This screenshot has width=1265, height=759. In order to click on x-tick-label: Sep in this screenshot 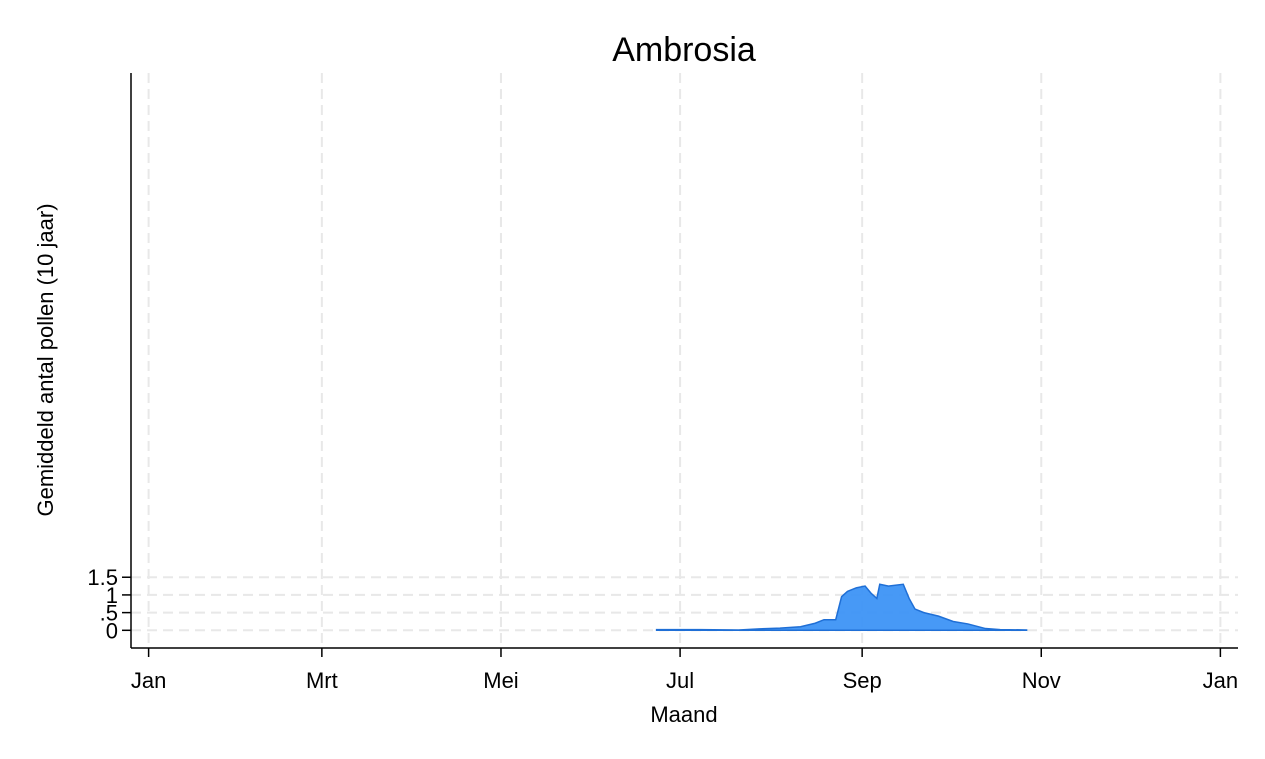, I will do `click(862, 680)`.